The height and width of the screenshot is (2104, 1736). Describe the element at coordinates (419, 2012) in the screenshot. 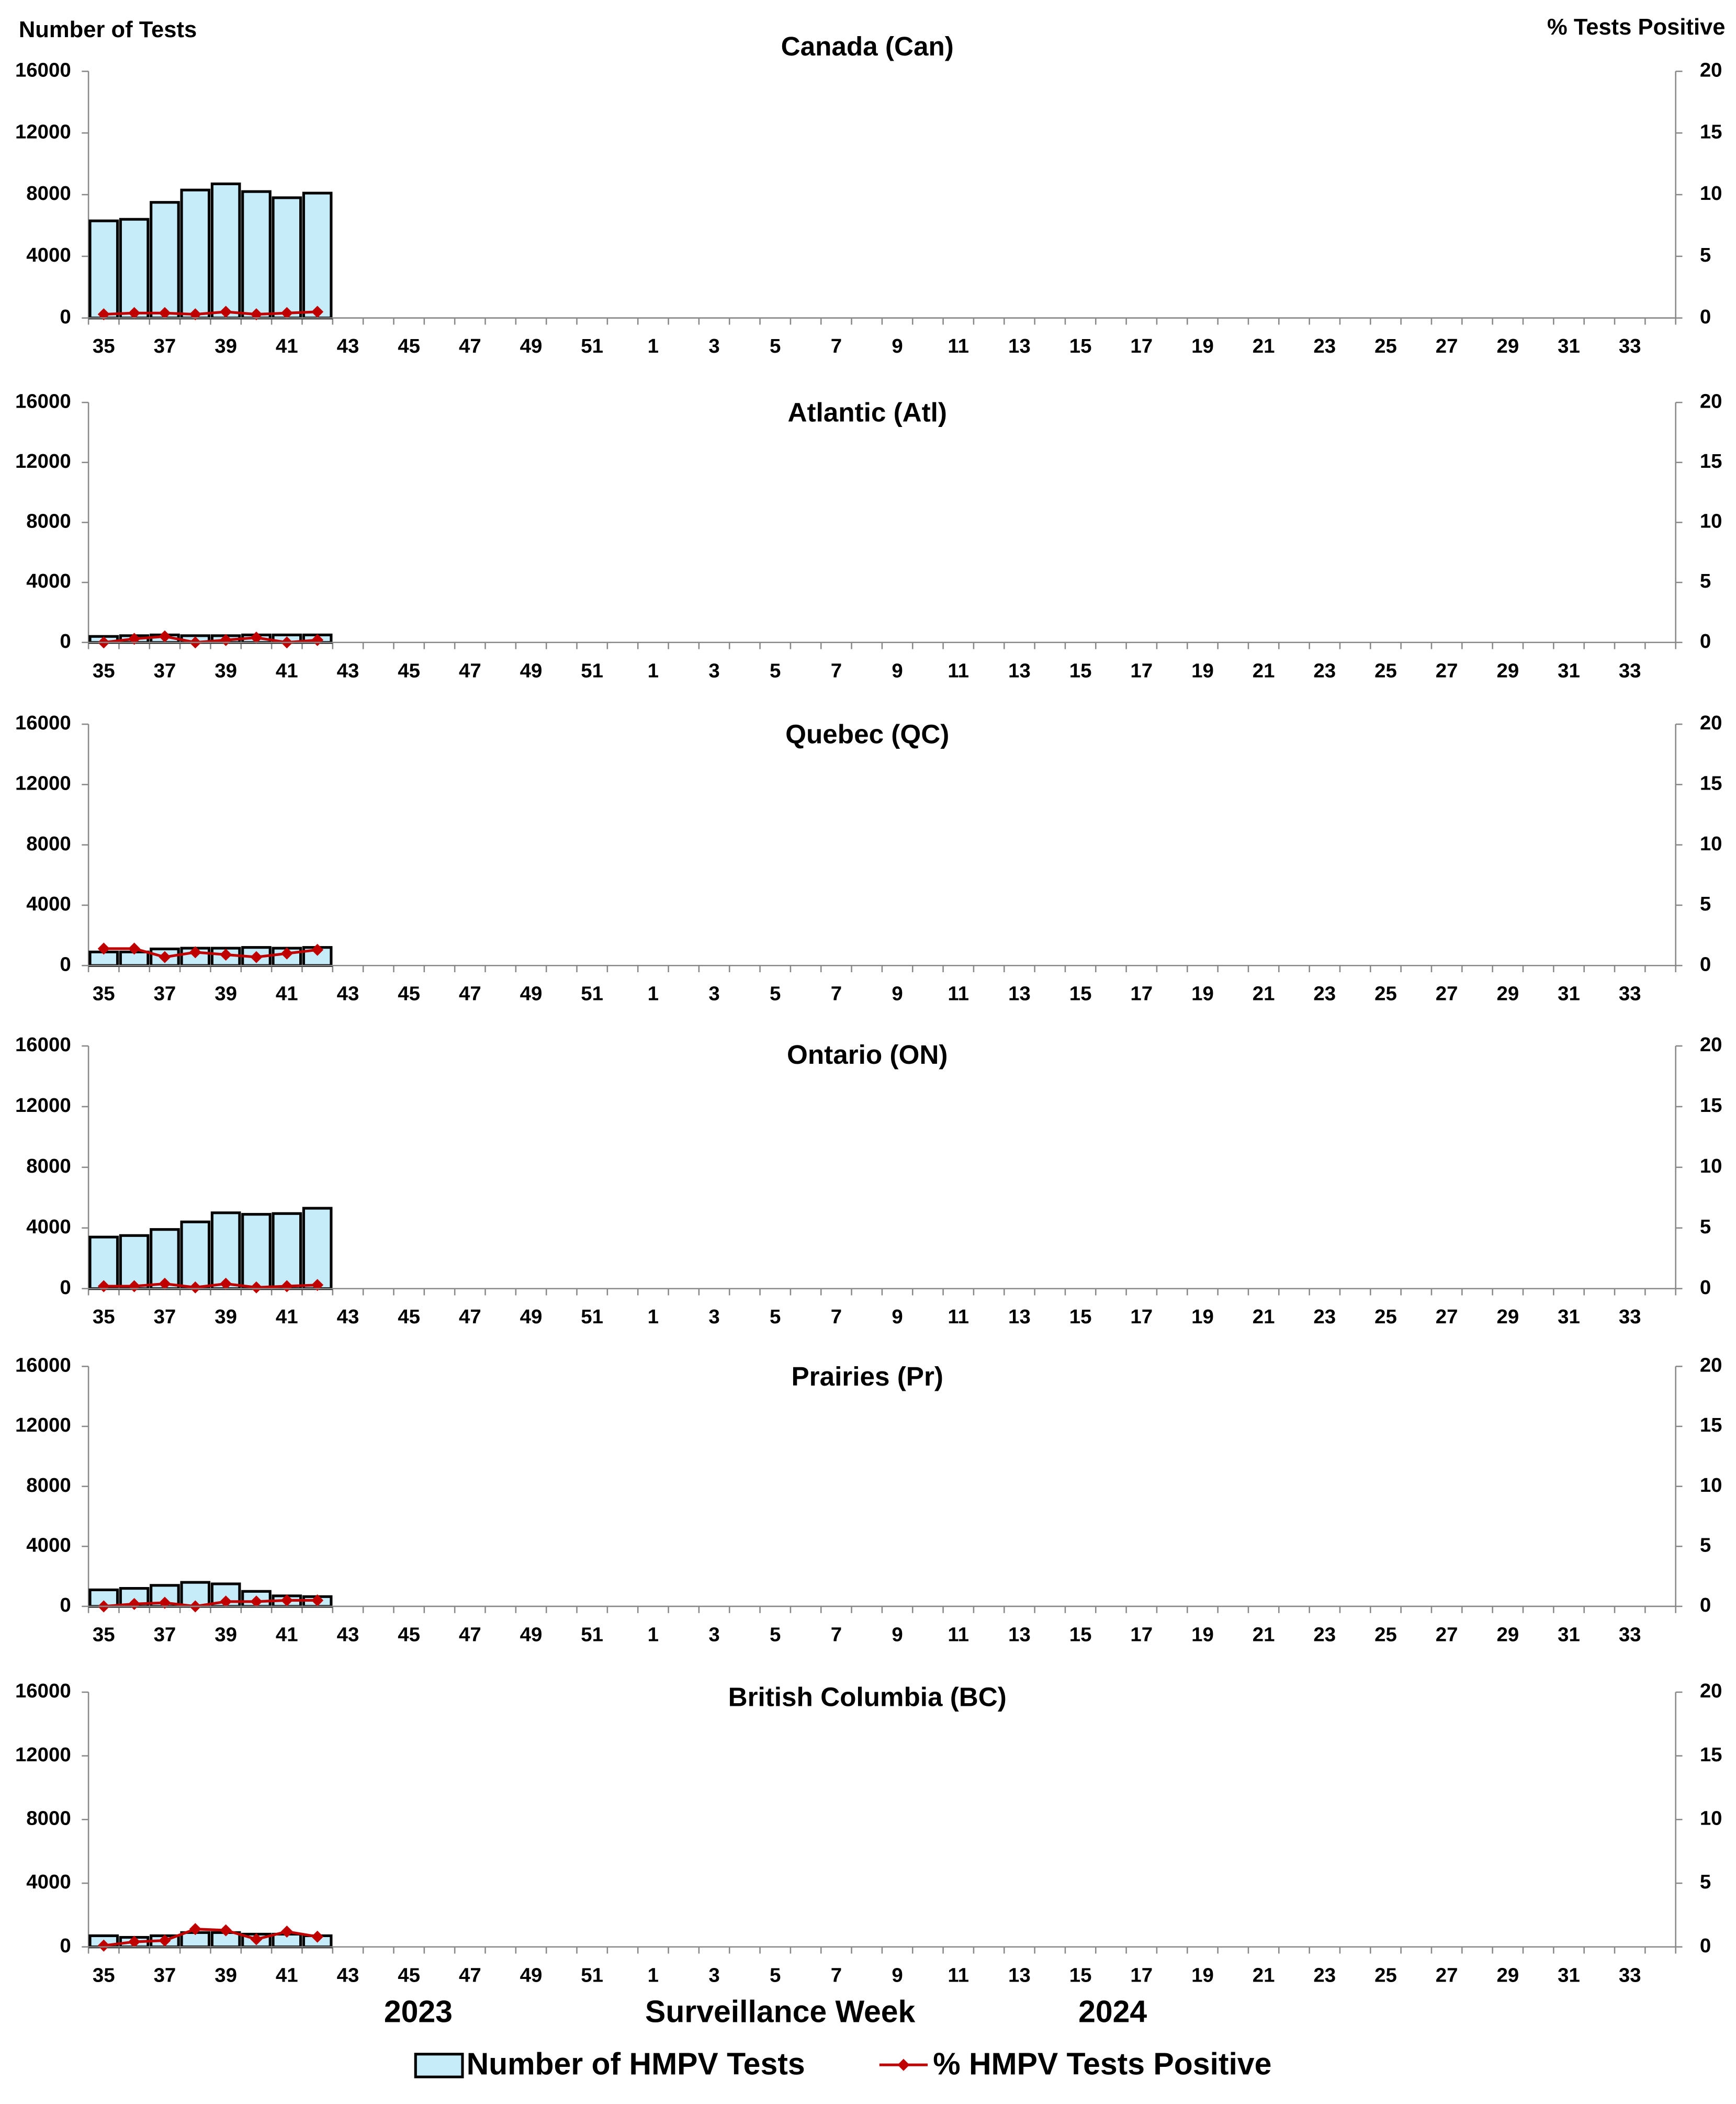

I see `year-label: 2023` at that location.